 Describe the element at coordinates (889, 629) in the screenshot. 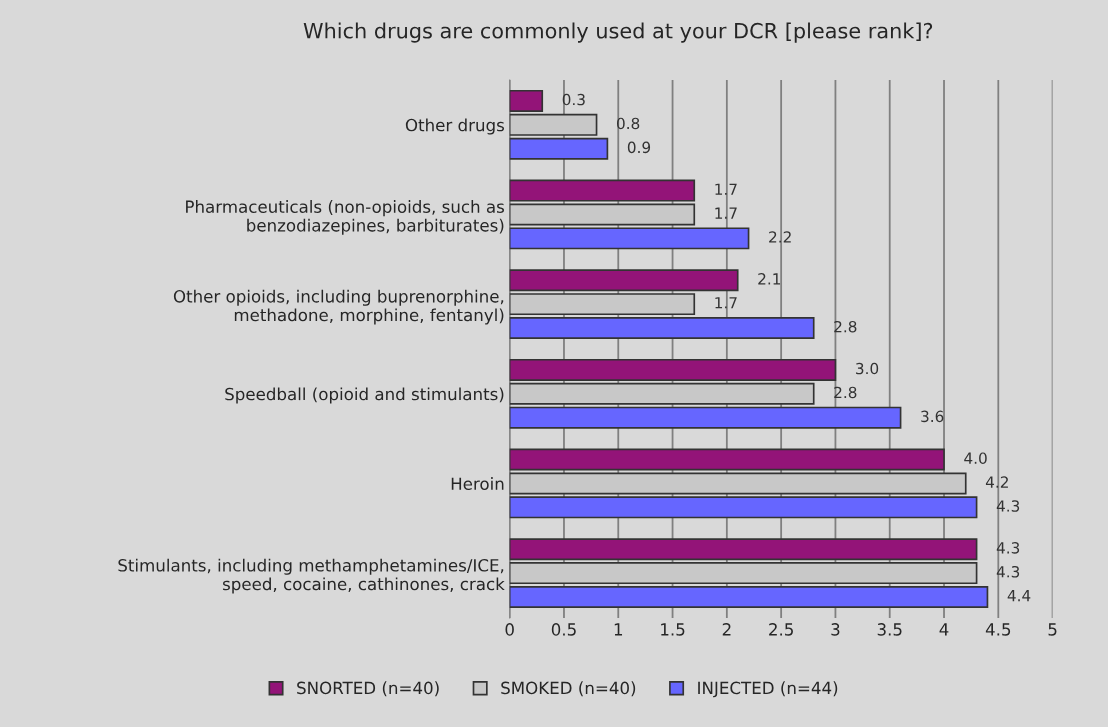

I see `x-tick-label: 3.5` at that location.